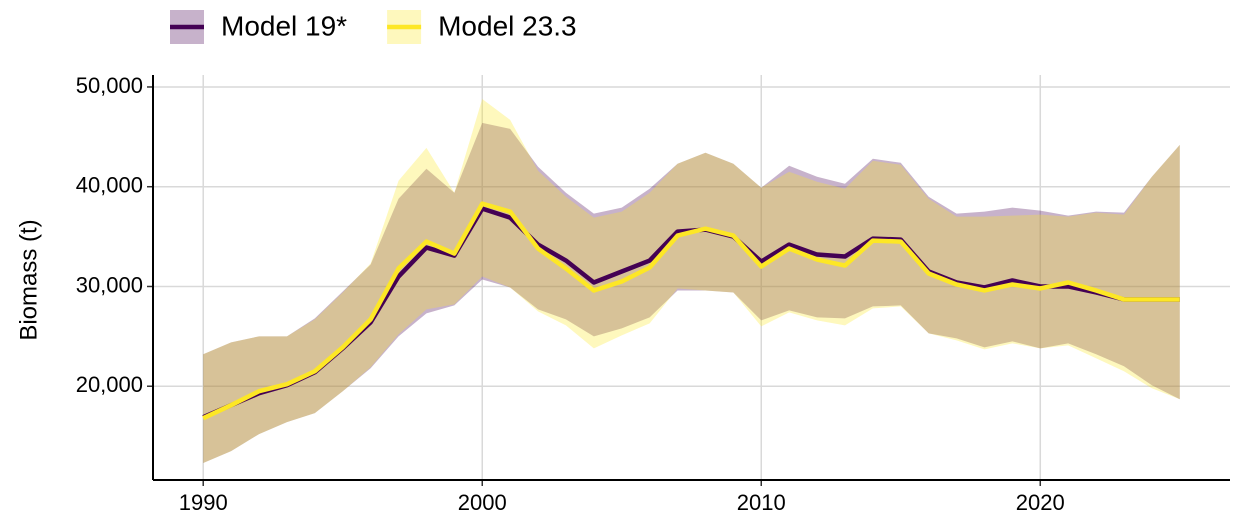 Image resolution: width=1235 pixels, height=525 pixels. I want to click on y-tick-label: 30,000, so click(109, 284).